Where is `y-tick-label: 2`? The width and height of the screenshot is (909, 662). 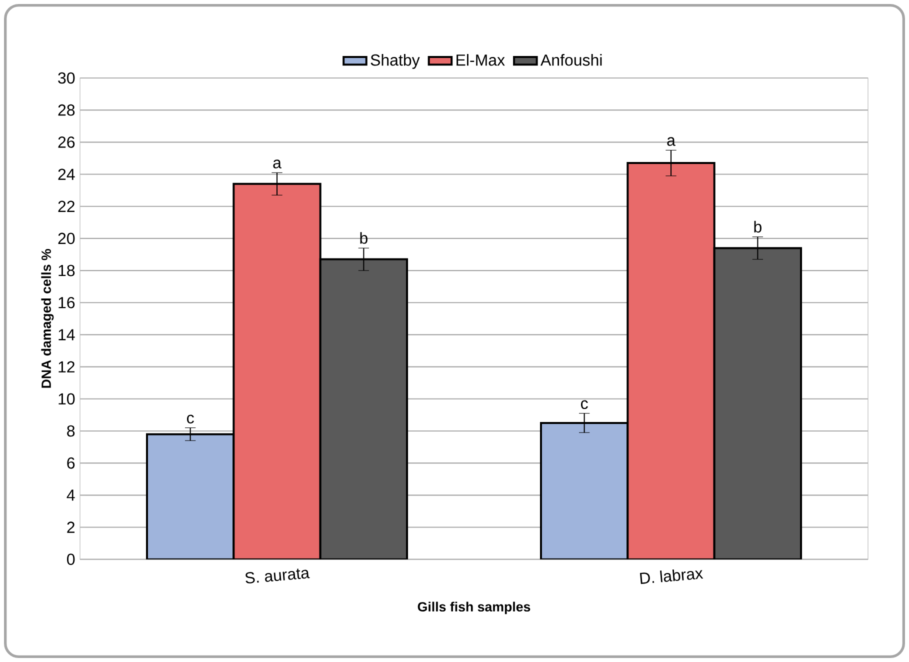 y-tick-label: 2 is located at coordinates (70, 527).